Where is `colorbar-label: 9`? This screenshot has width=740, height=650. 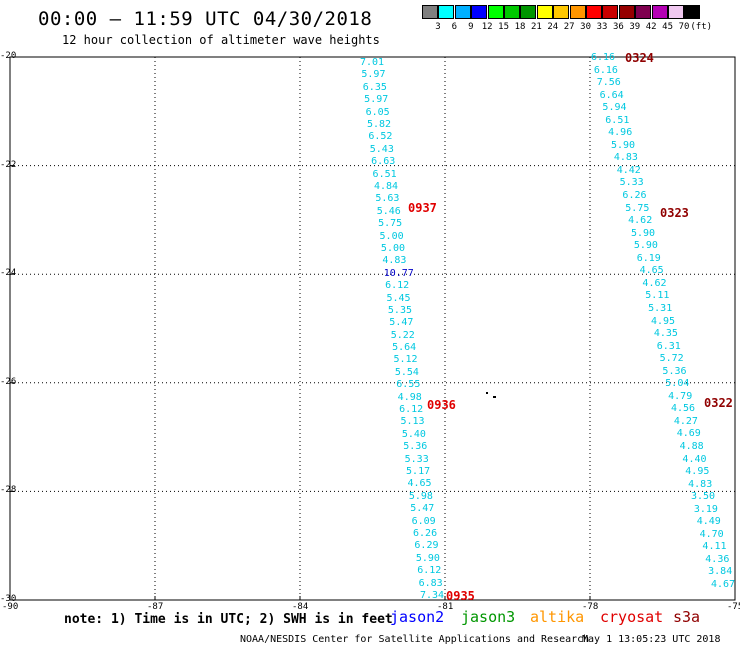 colorbar-label: 9 is located at coordinates (471, 27).